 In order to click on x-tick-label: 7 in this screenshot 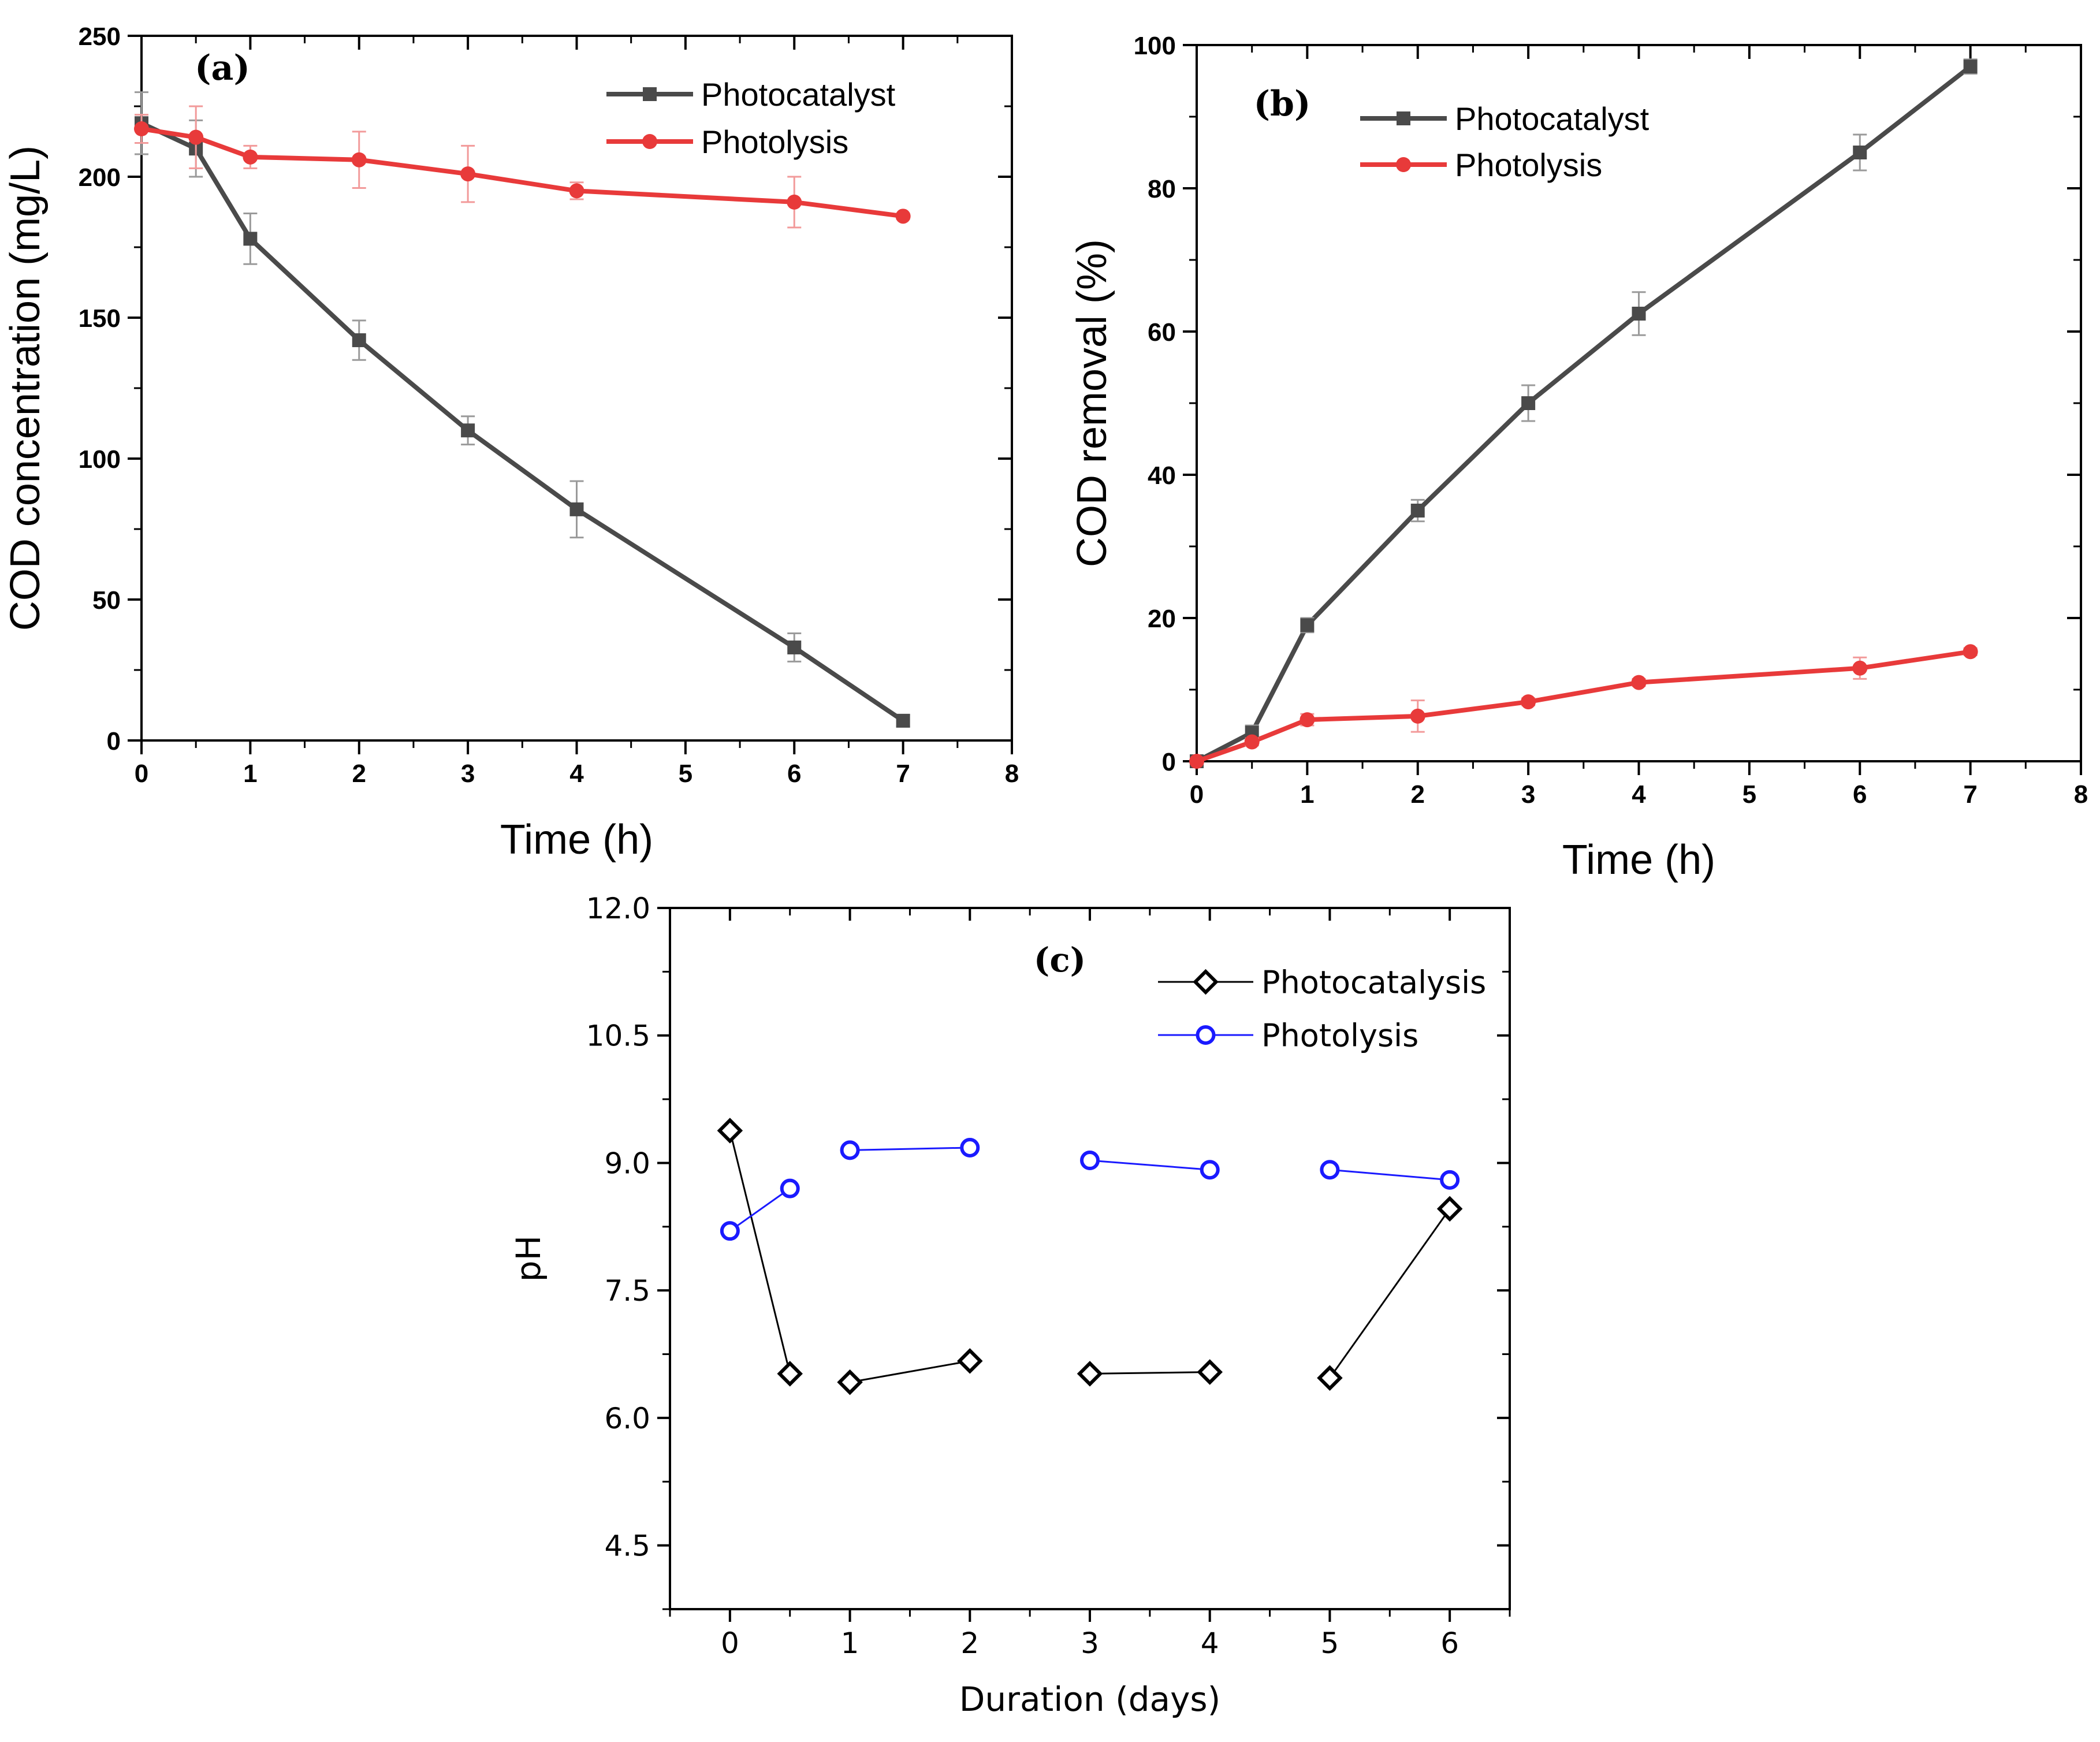, I will do `click(903, 774)`.